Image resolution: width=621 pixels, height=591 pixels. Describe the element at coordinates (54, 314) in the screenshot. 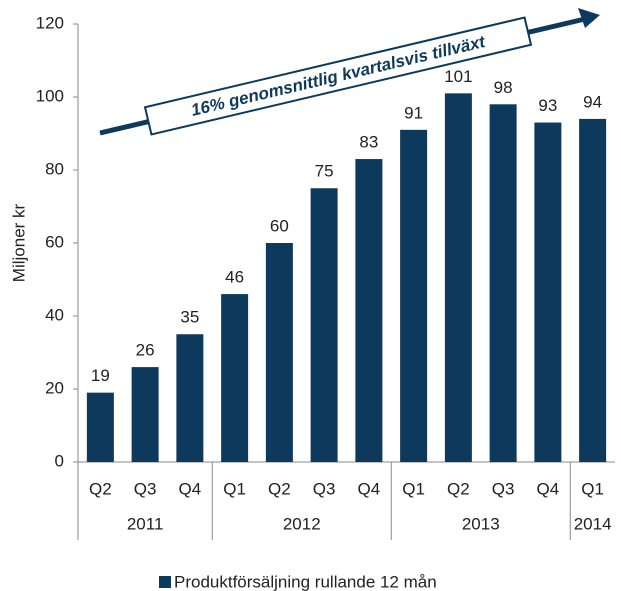

I see `y-tick-label: 40` at that location.